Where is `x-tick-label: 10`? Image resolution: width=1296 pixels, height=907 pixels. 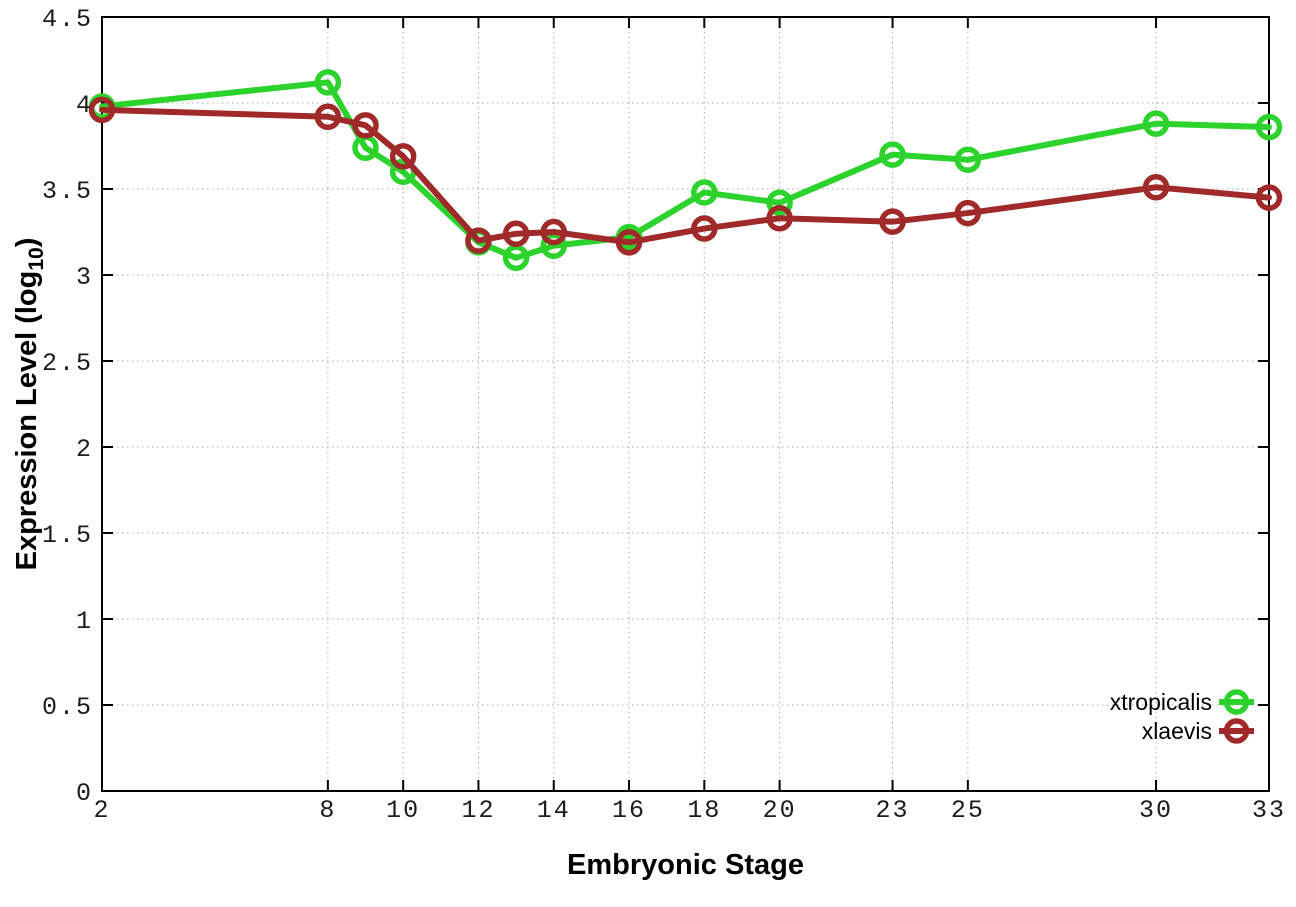
x-tick-label: 10 is located at coordinates (403, 810).